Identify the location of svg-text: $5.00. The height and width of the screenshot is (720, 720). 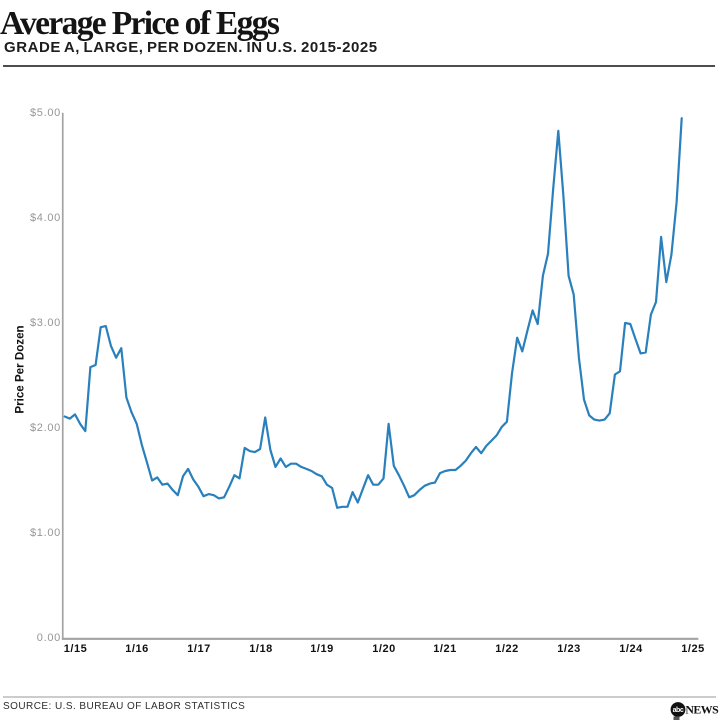
(45, 113).